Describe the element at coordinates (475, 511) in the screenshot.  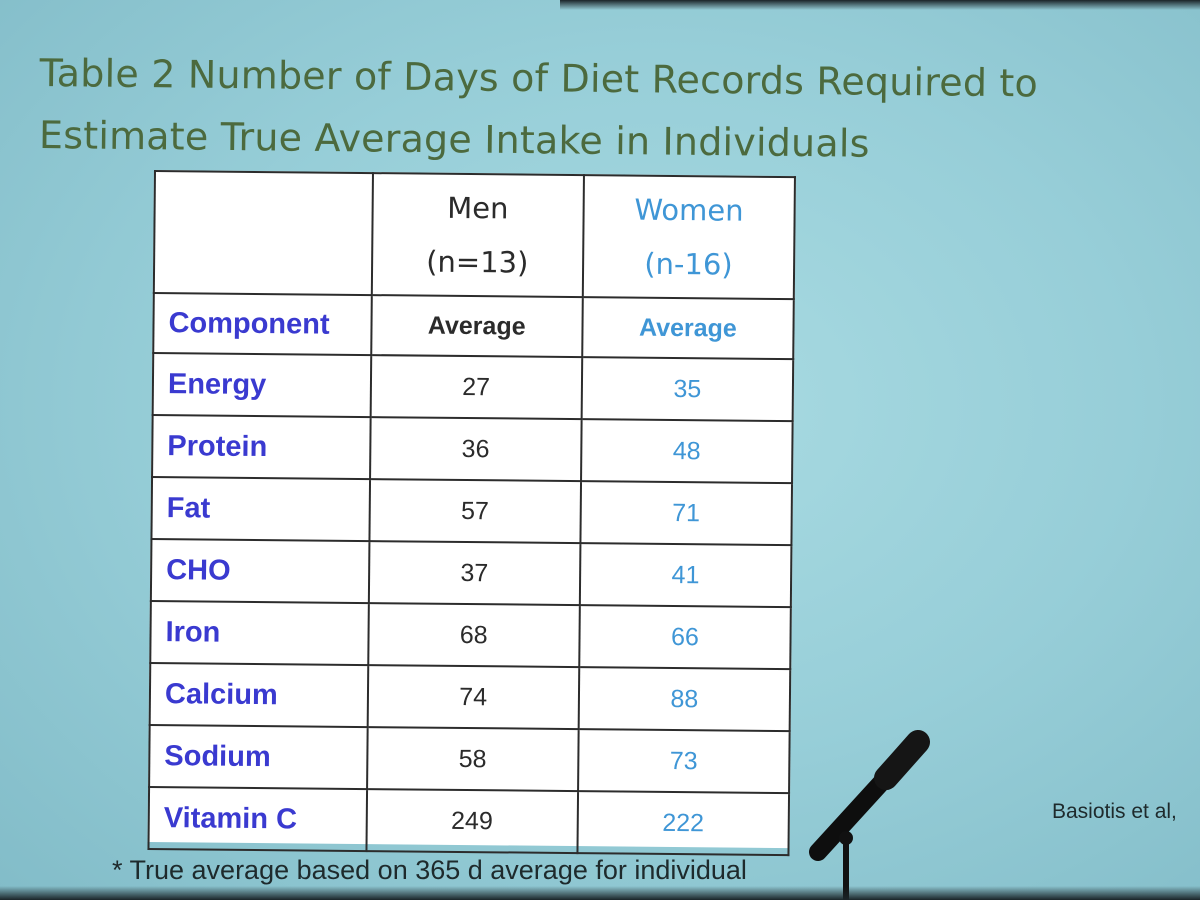
I see `men-value-cell: 57` at that location.